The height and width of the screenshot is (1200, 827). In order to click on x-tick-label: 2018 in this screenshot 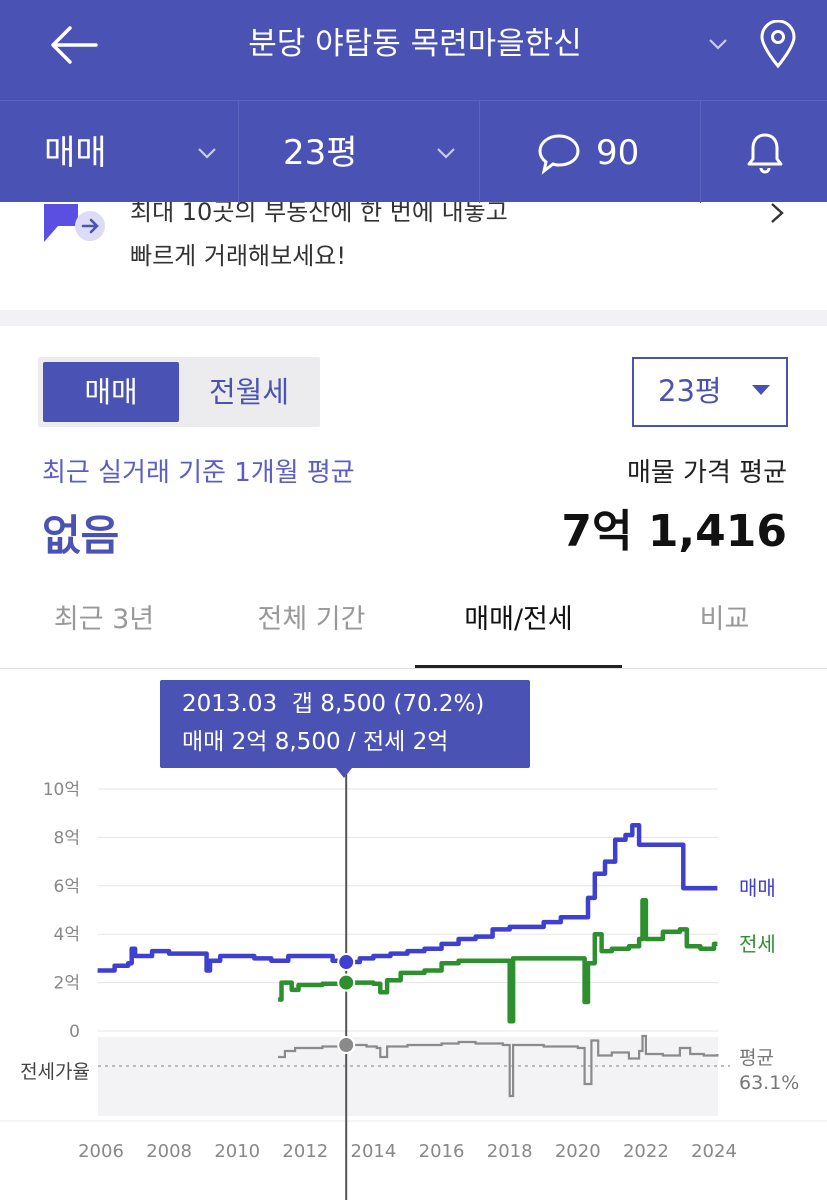, I will do `click(510, 1151)`.